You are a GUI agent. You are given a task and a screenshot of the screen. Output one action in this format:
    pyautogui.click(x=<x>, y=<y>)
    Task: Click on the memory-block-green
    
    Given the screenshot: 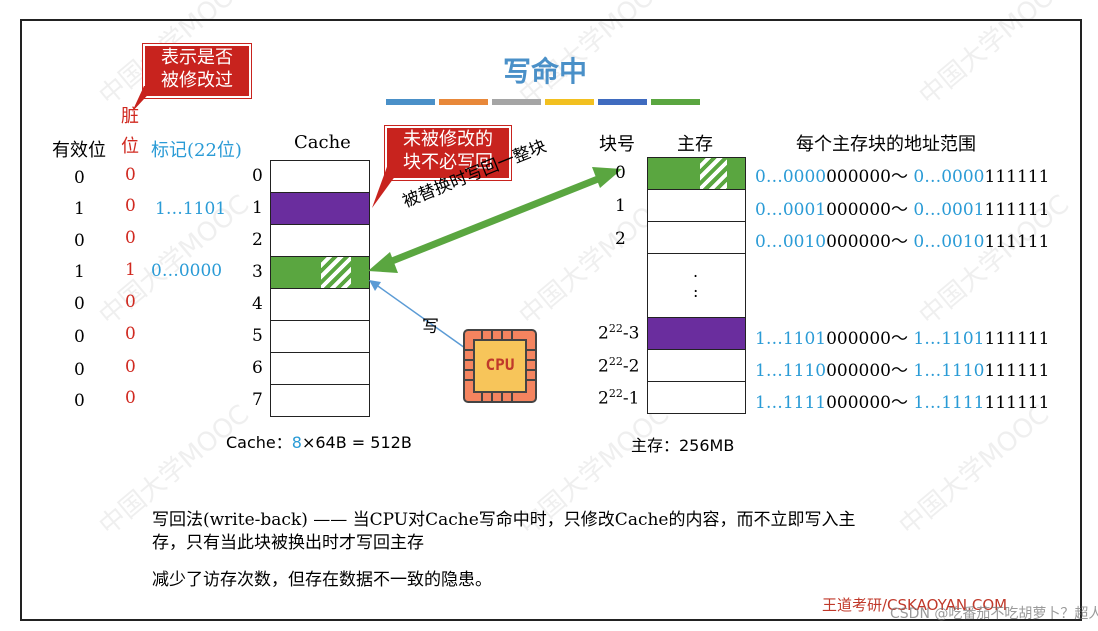 What is the action you would take?
    pyautogui.click(x=696, y=173)
    